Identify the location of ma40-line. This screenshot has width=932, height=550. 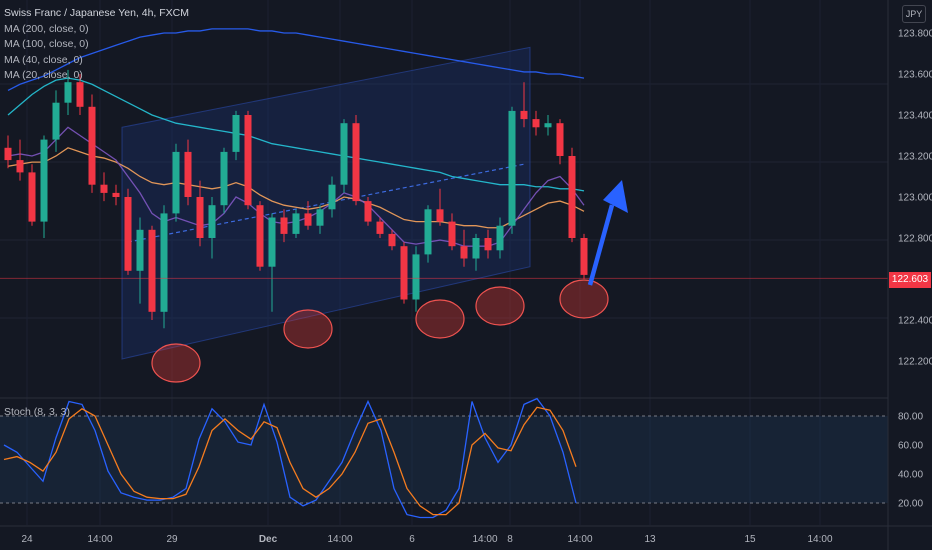
(296, 188).